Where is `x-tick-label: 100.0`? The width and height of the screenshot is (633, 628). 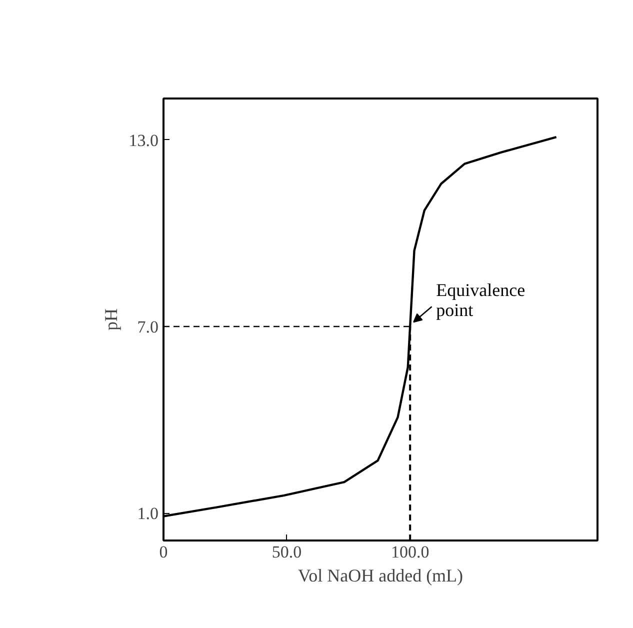 x-tick-label: 100.0 is located at coordinates (410, 552).